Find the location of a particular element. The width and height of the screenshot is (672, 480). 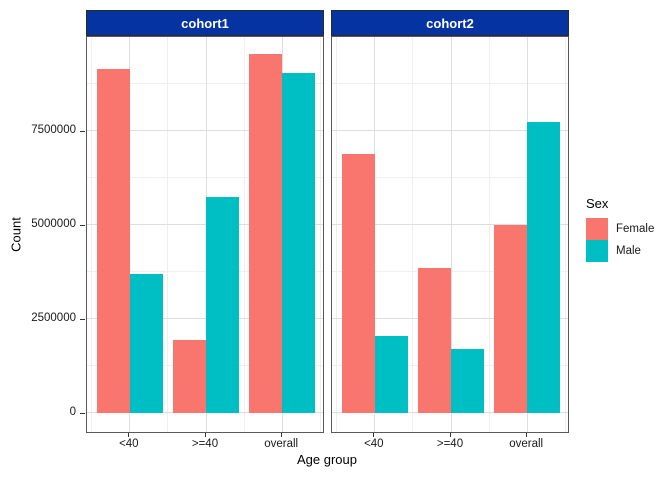

legend-swatch-Male is located at coordinates (597, 251).